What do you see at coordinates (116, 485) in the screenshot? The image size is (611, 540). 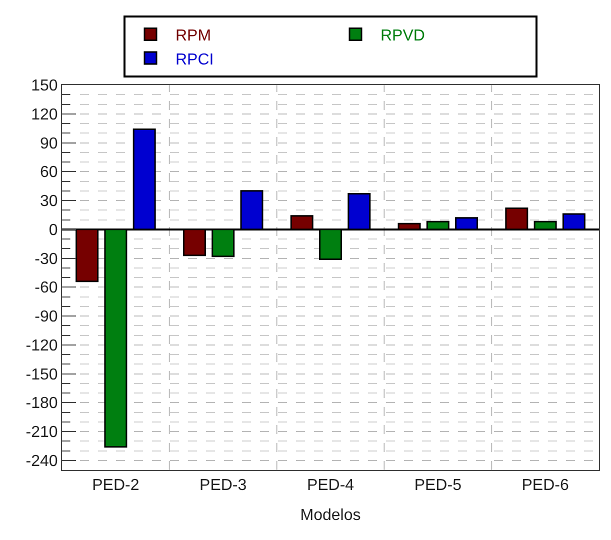 I see `x-tick-label: PED-2` at bounding box center [116, 485].